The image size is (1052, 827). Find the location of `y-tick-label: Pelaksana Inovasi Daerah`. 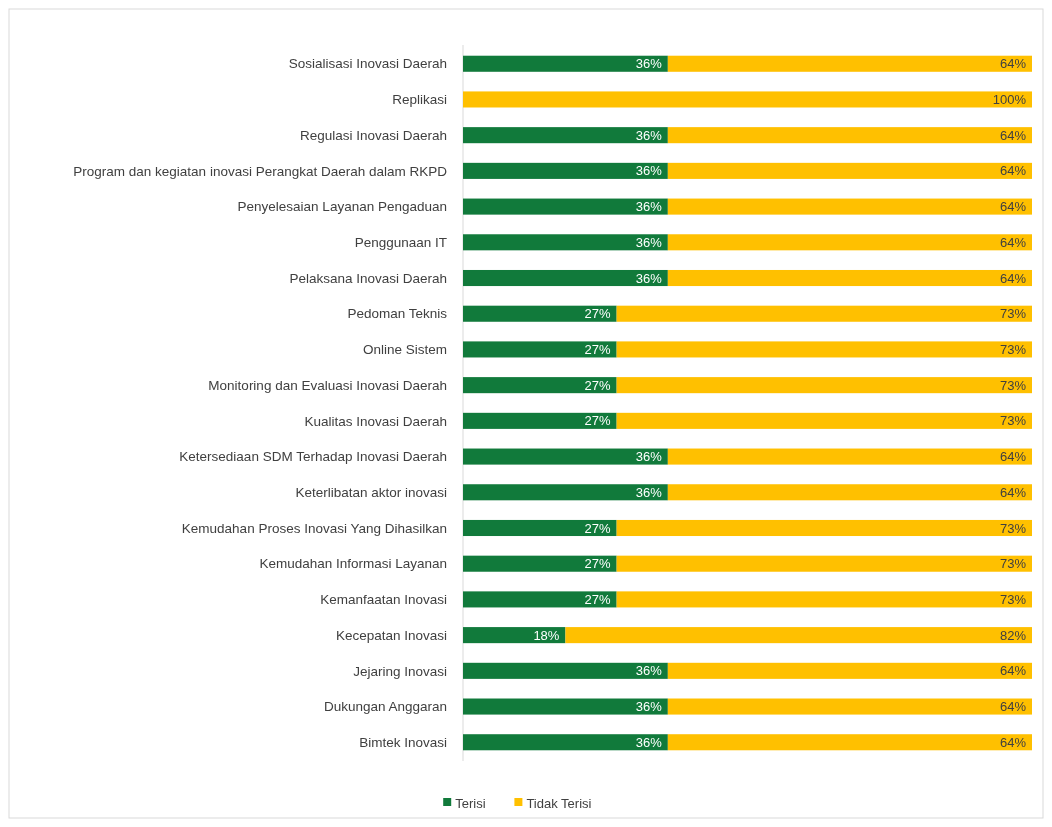

y-tick-label: Pelaksana Inovasi Daerah is located at coordinates (368, 278).